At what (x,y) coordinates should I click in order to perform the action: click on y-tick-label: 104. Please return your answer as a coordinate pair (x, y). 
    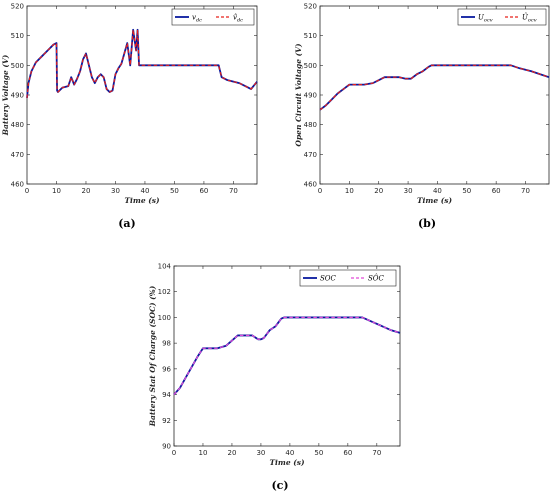
    Looking at the image, I should click on (165, 267).